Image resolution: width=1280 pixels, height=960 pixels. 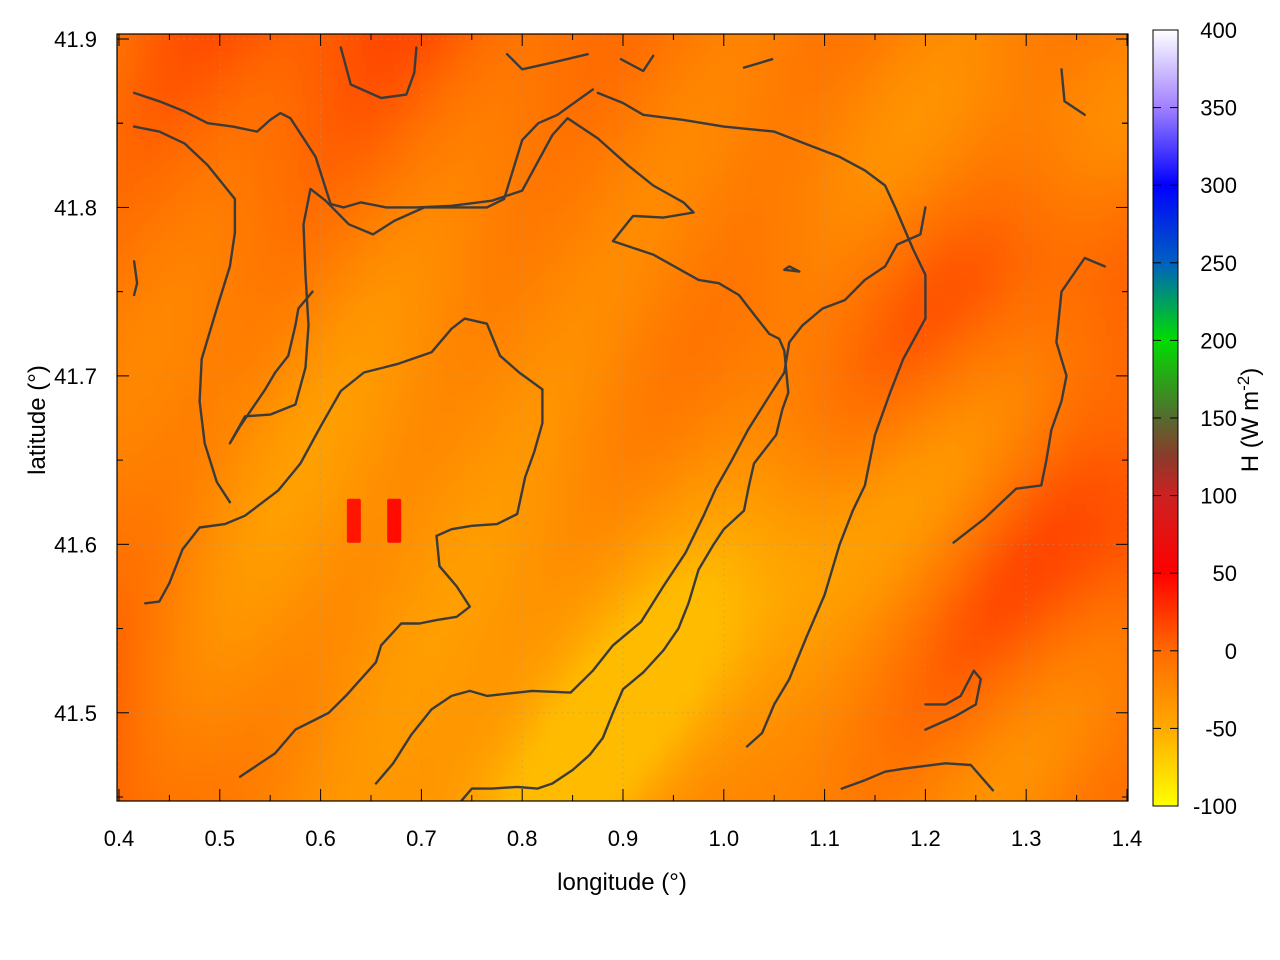 I want to click on y-tick-label: 41.9, so click(x=75, y=39).